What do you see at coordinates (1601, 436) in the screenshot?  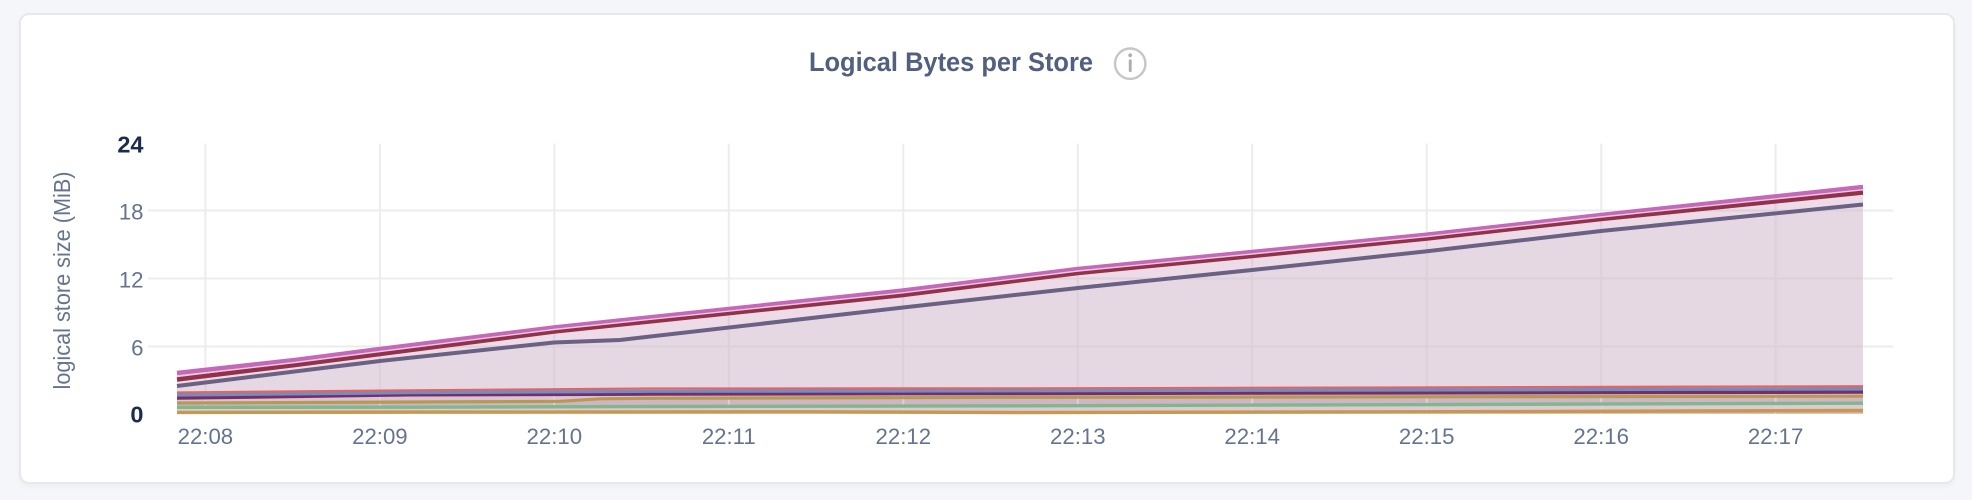 I see `svg-text: 22:16` at bounding box center [1601, 436].